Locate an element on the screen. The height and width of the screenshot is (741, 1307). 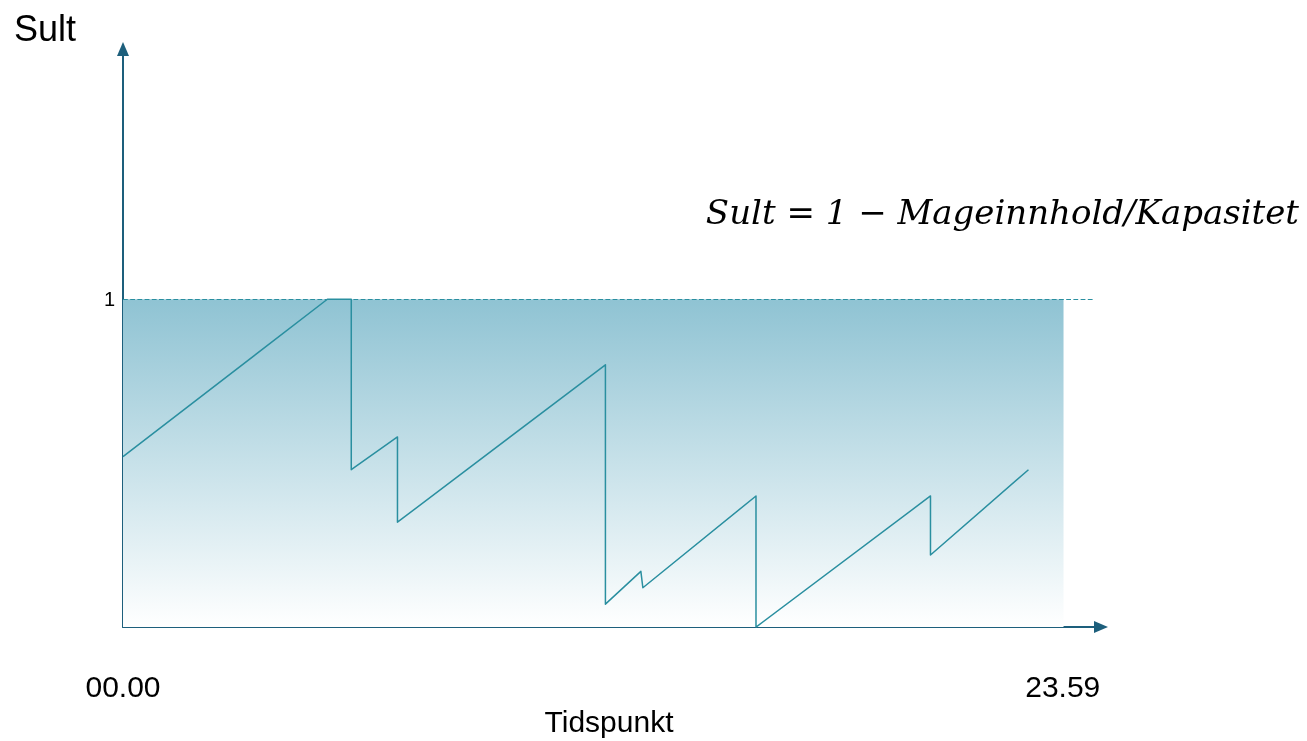
x-axis-title: Tidspunkt is located at coordinates (609, 721).